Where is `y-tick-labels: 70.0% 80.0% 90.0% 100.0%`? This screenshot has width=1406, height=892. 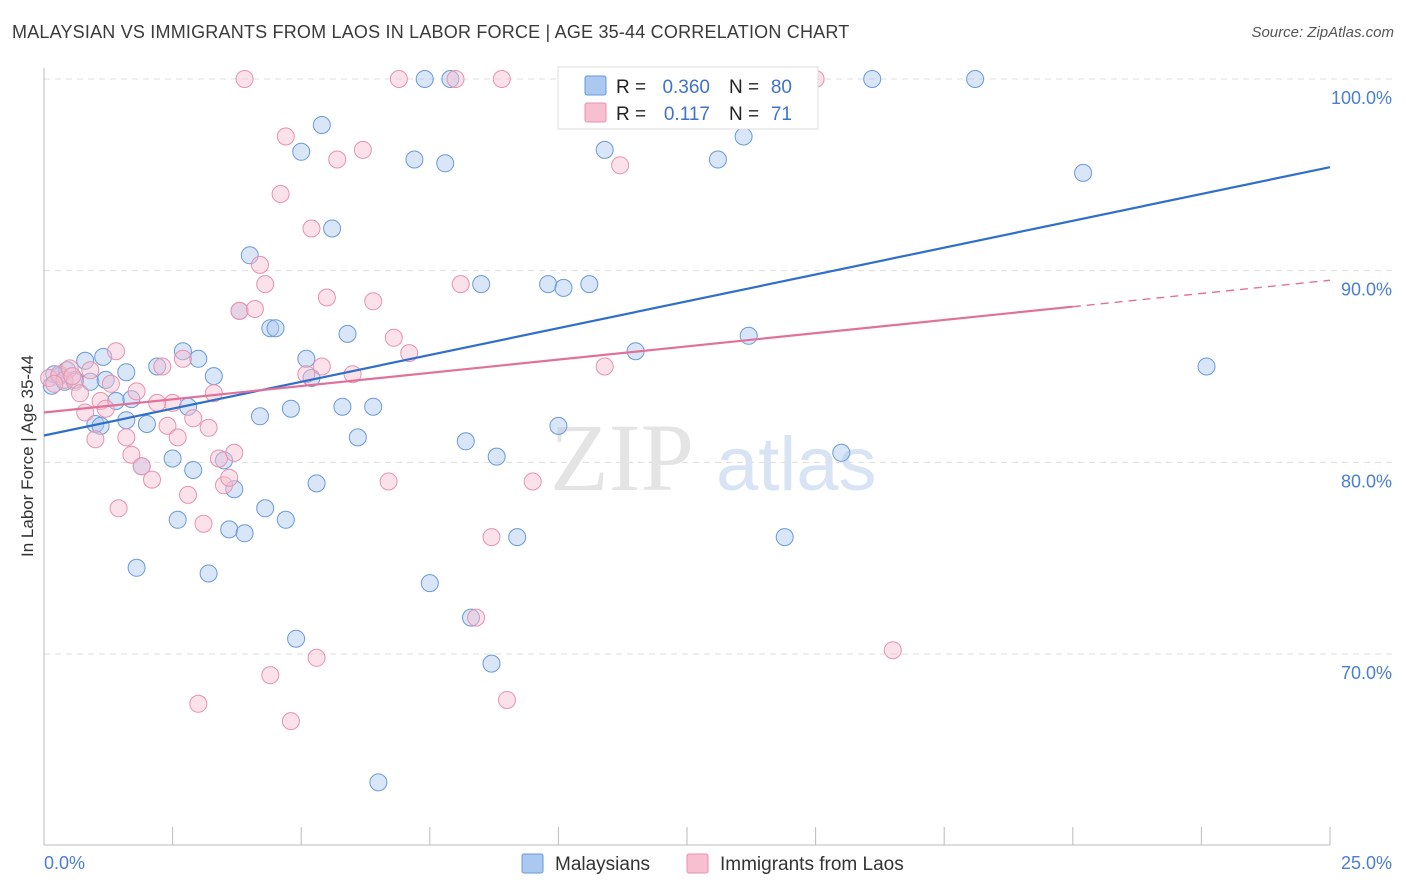
y-tick-labels: 70.0% 80.0% 90.0% 100.0% is located at coordinates (1361, 385).